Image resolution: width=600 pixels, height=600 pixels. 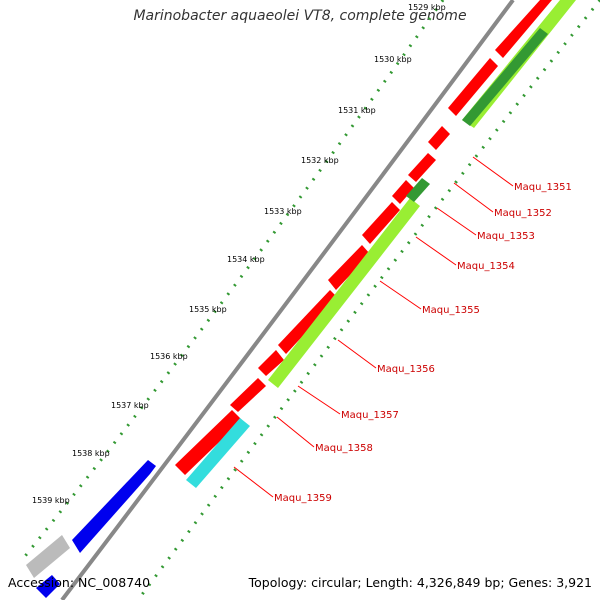 I want to click on tick-label-1533: 1533 kbp, so click(x=283, y=211).